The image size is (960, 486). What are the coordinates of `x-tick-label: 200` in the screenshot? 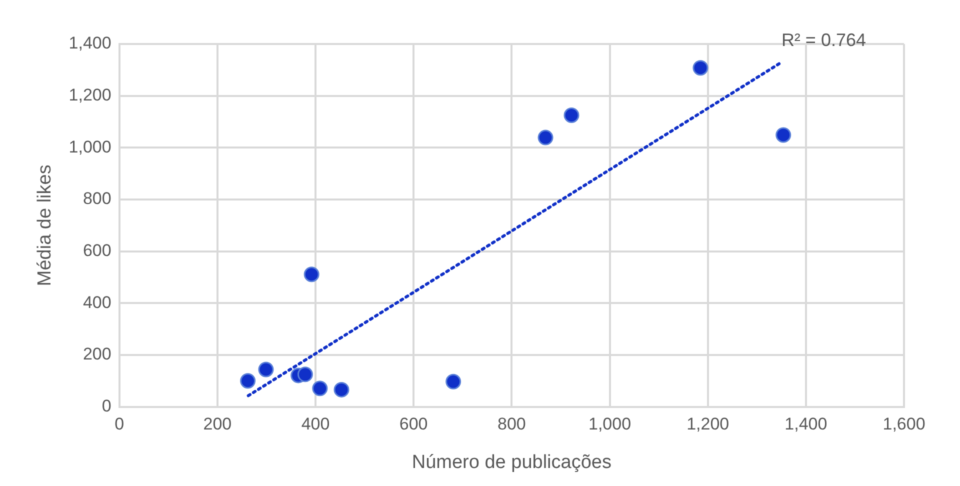 It's located at (217, 424).